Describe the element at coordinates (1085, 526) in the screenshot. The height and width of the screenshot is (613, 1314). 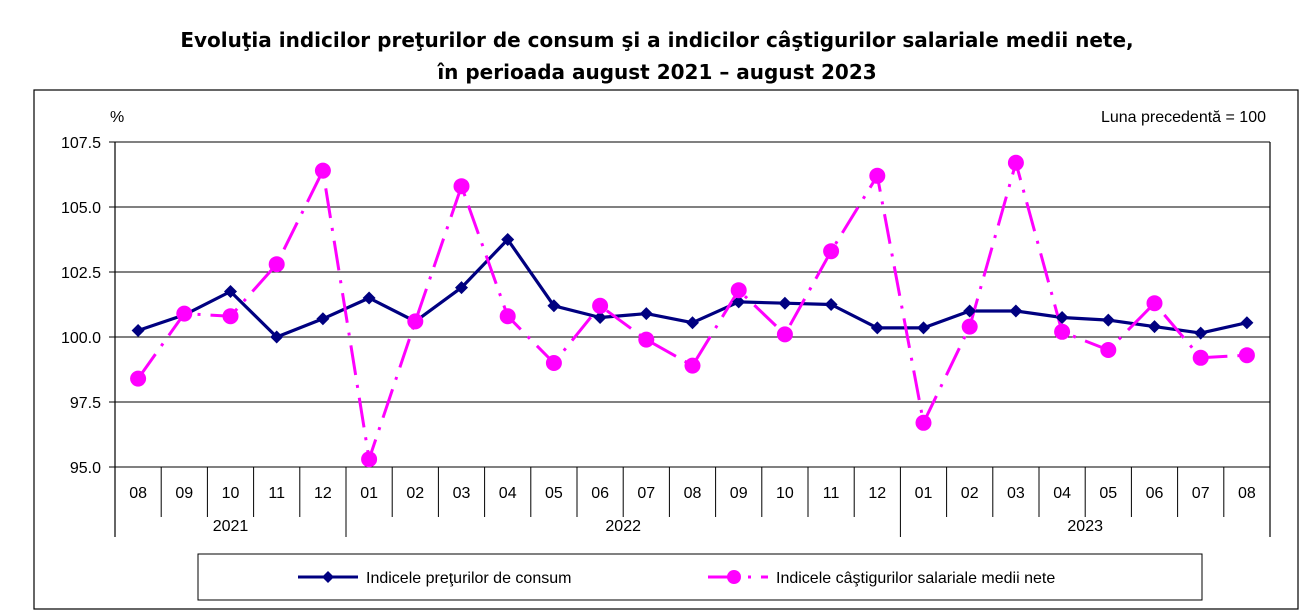
I see `x-year-label: 2023` at that location.